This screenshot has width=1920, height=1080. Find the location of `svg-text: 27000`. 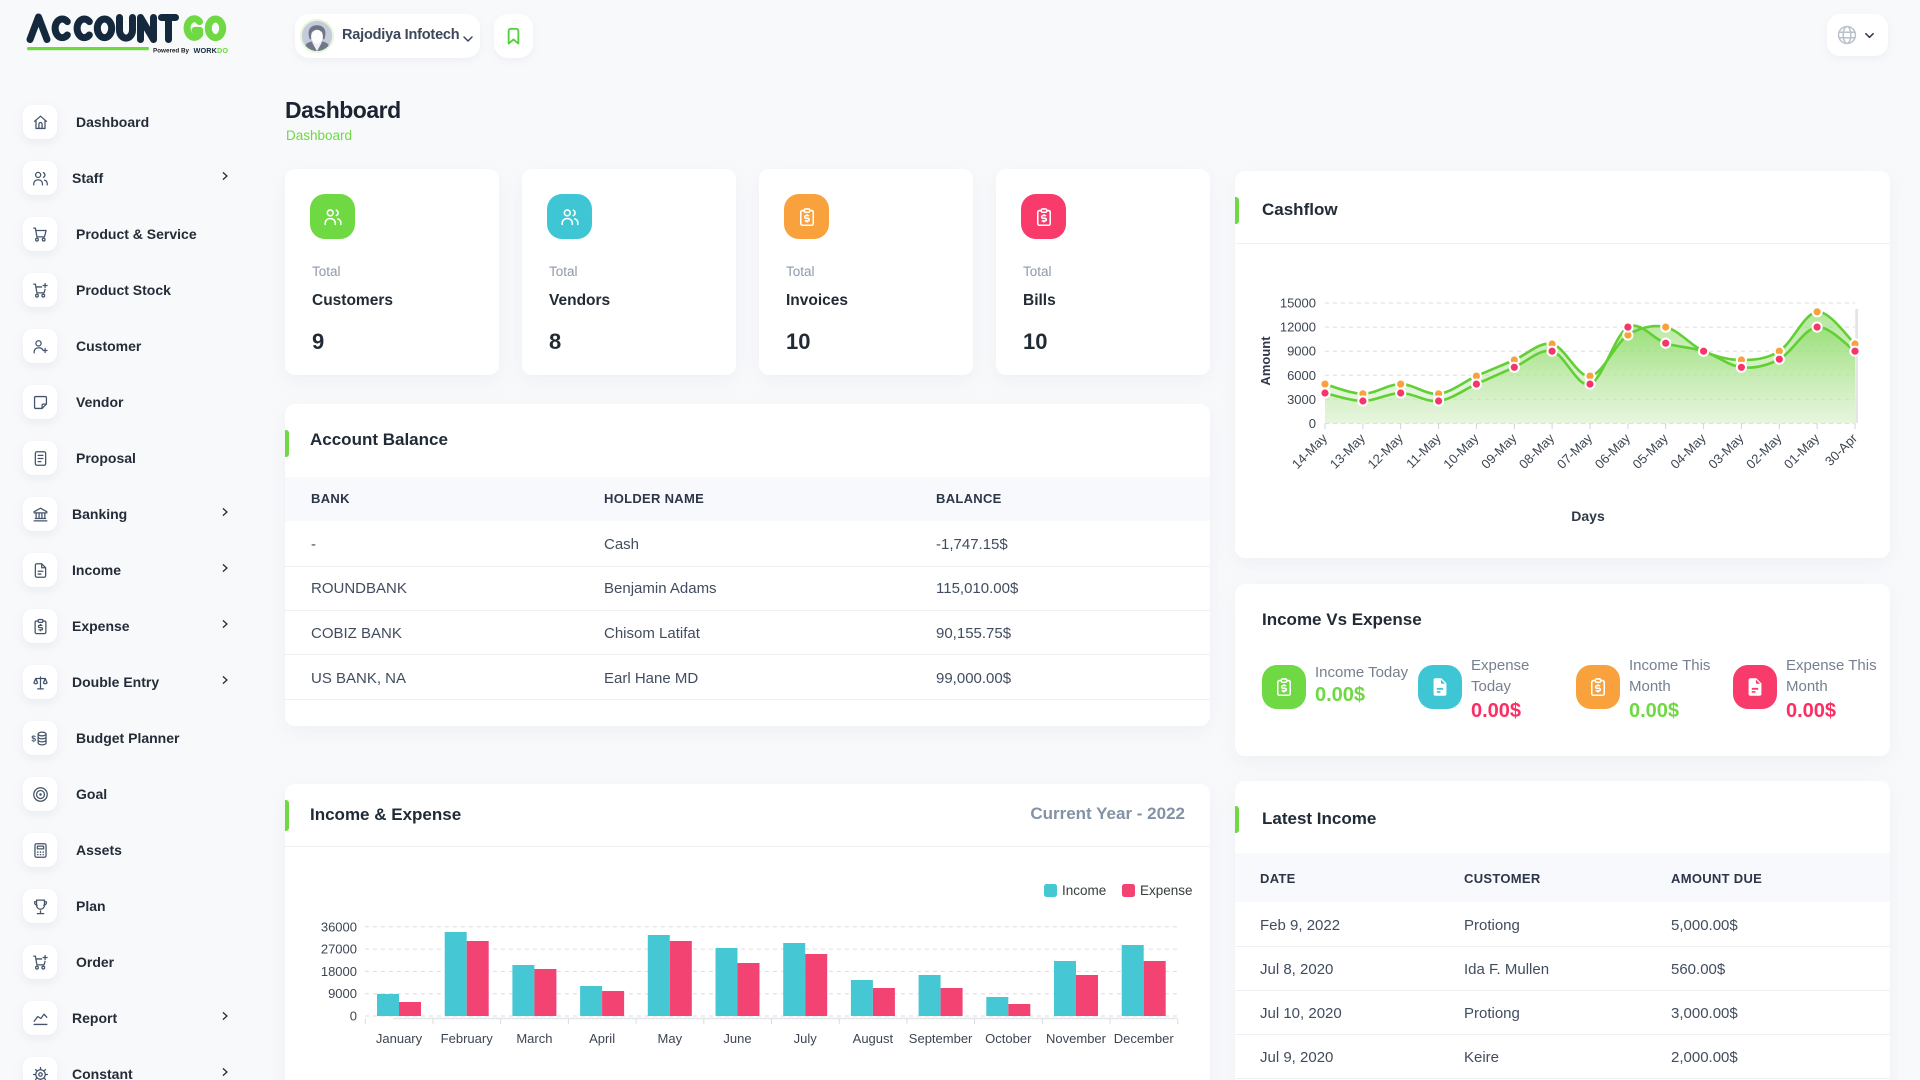

svg-text: 27000 is located at coordinates (339, 949).